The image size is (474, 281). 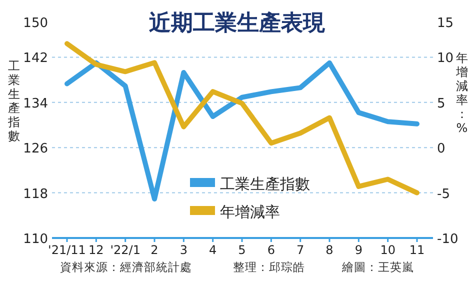 I want to click on chart-title: 近期工業生產表現, so click(x=237, y=23).